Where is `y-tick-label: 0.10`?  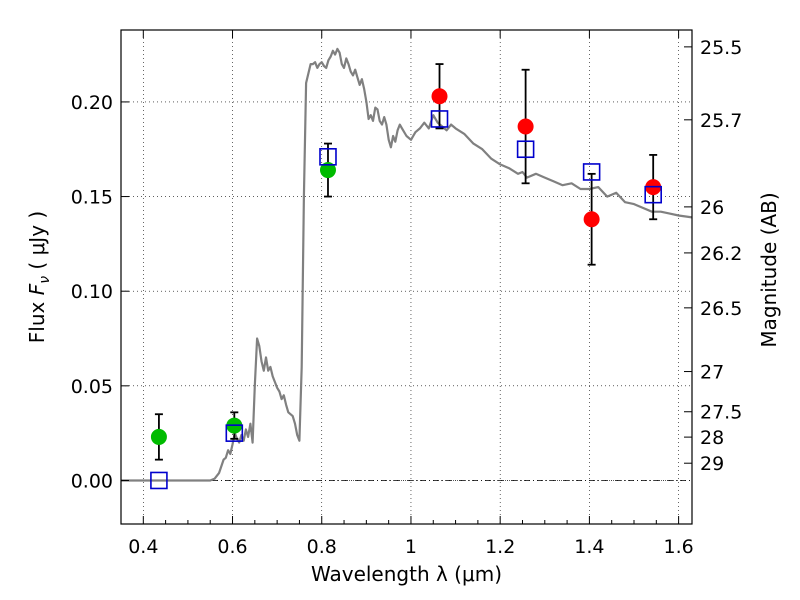 y-tick-label: 0.10 is located at coordinates (92, 292).